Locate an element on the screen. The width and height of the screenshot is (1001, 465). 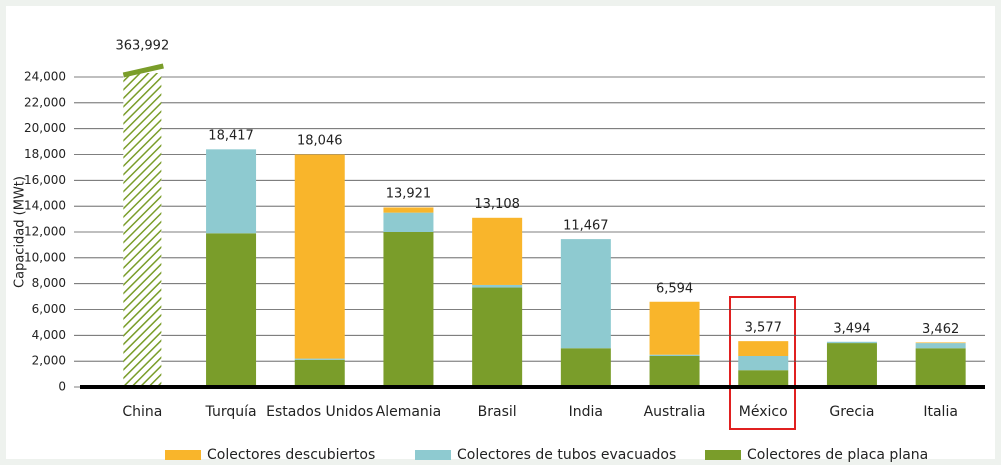
total-label: 6,594 is located at coordinates (674, 288).